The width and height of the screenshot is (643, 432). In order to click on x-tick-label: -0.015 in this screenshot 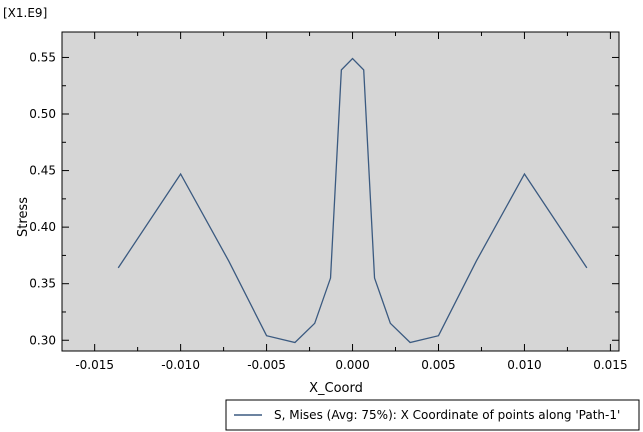, I will do `click(94, 365)`.